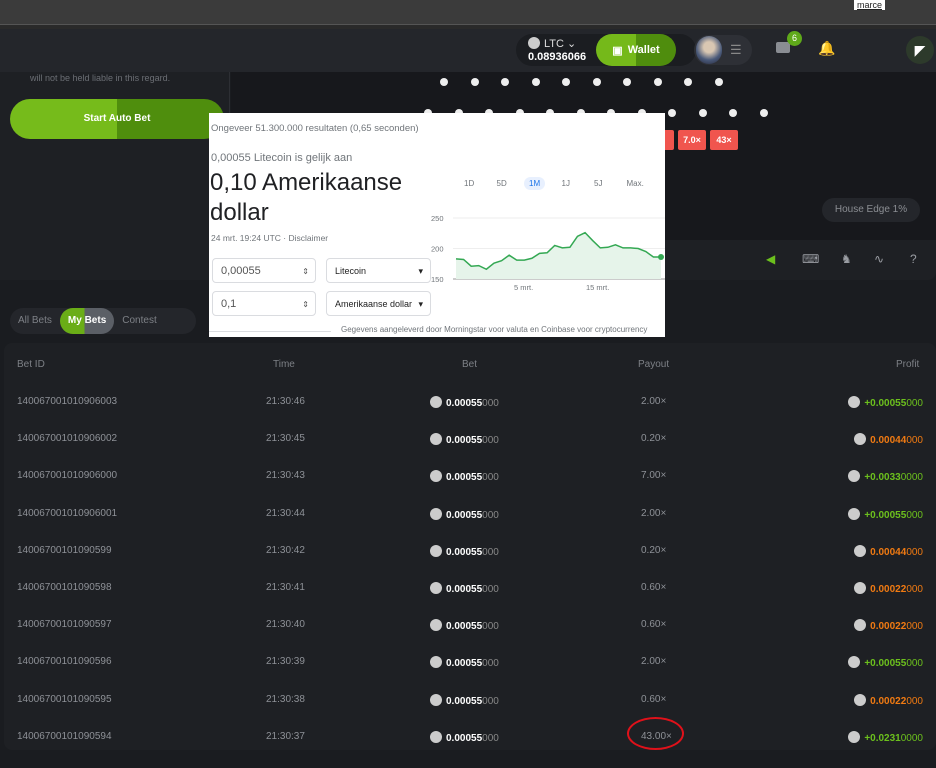 Image resolution: width=936 pixels, height=768 pixels. What do you see at coordinates (558, 251) in the screenshot?
I see `chart-line` at bounding box center [558, 251].